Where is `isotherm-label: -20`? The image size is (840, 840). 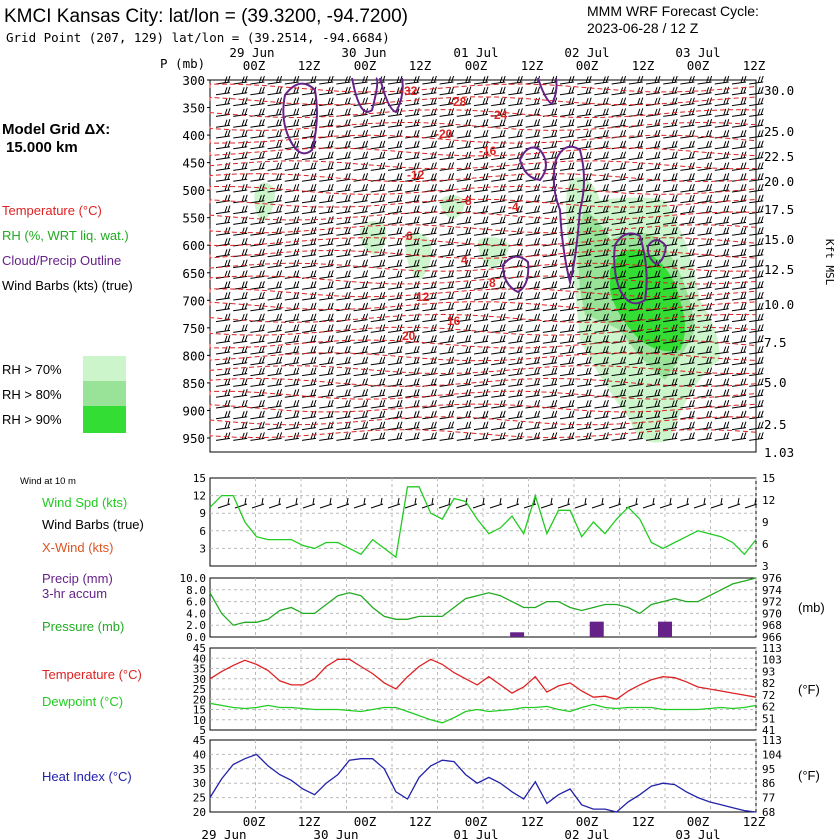
isotherm-label: -20 is located at coordinates (444, 134).